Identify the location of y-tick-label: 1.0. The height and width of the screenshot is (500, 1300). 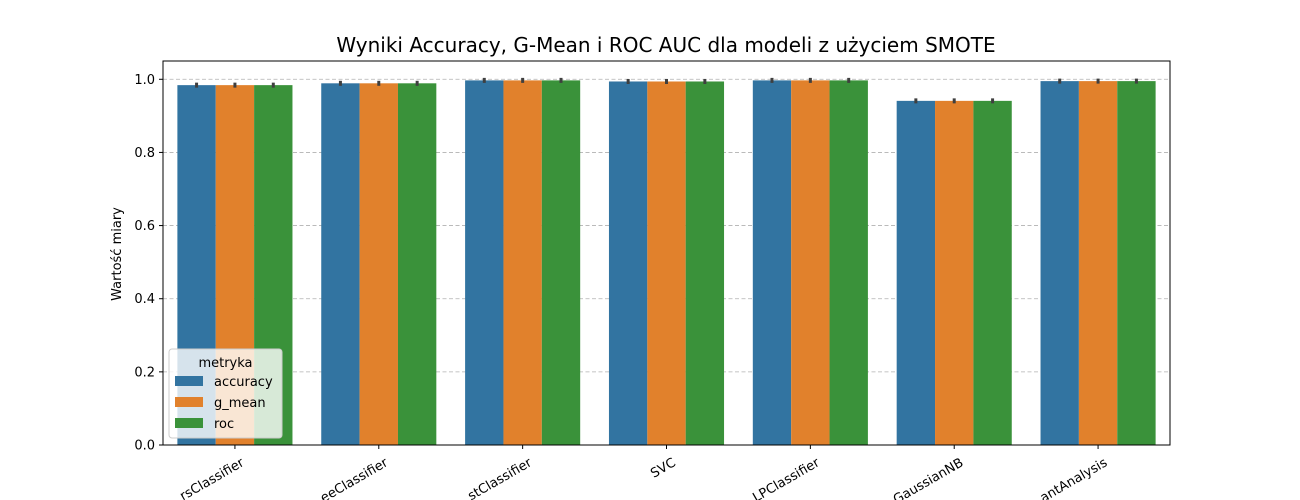
(144, 80).